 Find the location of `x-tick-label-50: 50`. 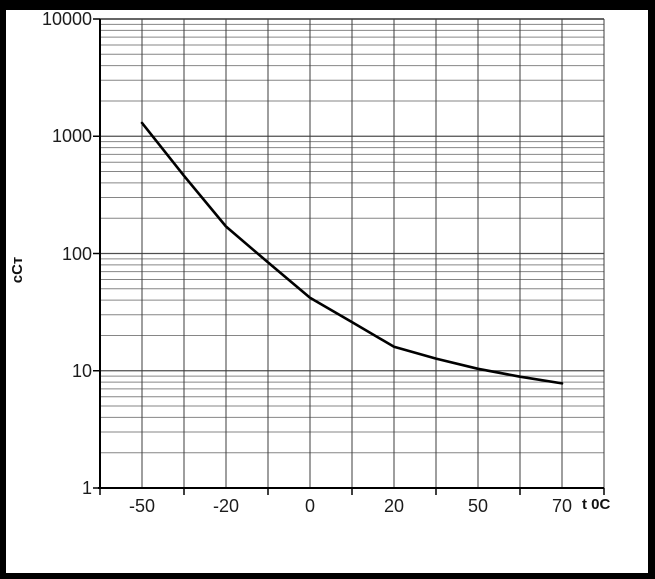

x-tick-label-50: 50 is located at coordinates (478, 506).